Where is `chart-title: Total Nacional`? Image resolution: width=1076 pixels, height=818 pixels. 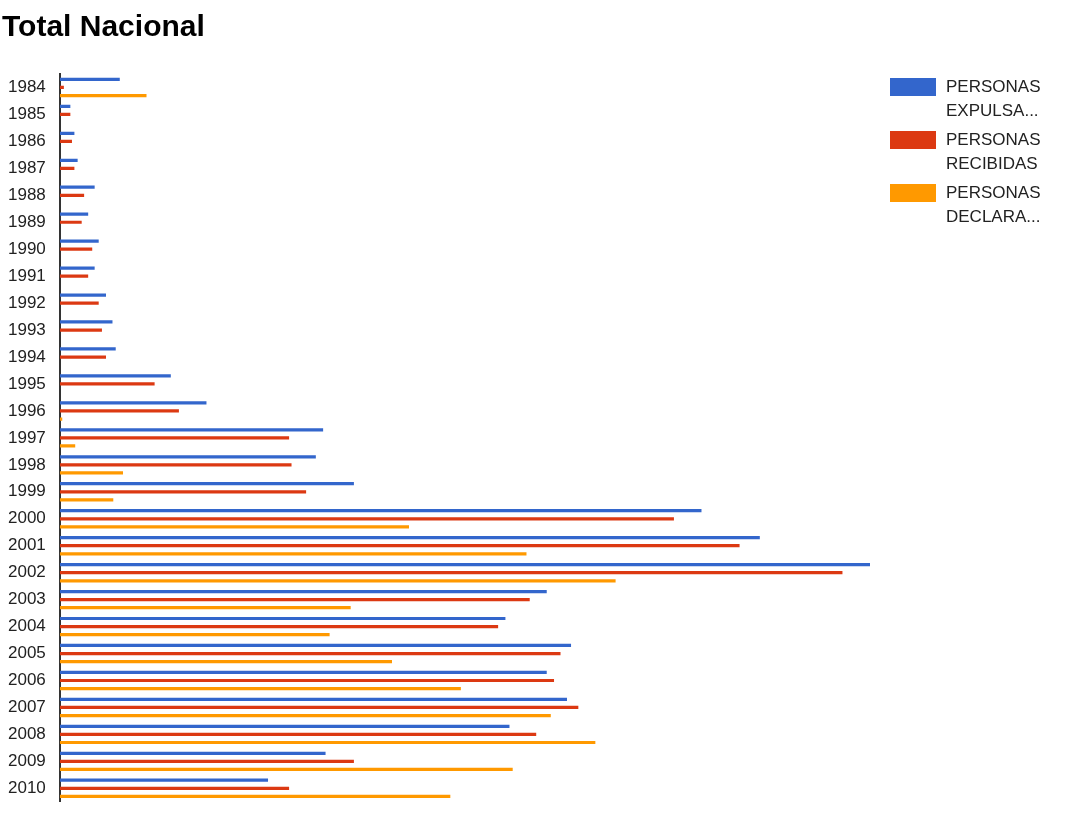
chart-title: Total Nacional is located at coordinates (103, 26).